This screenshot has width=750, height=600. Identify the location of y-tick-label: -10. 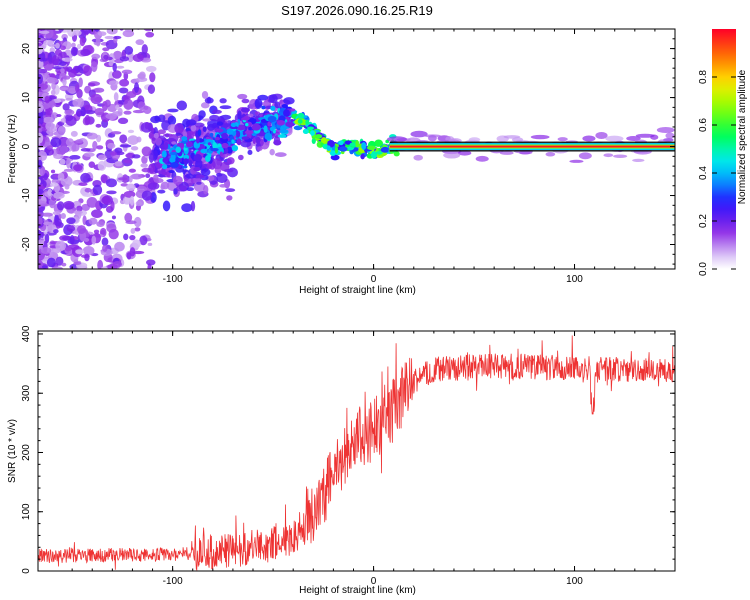
(26, 195).